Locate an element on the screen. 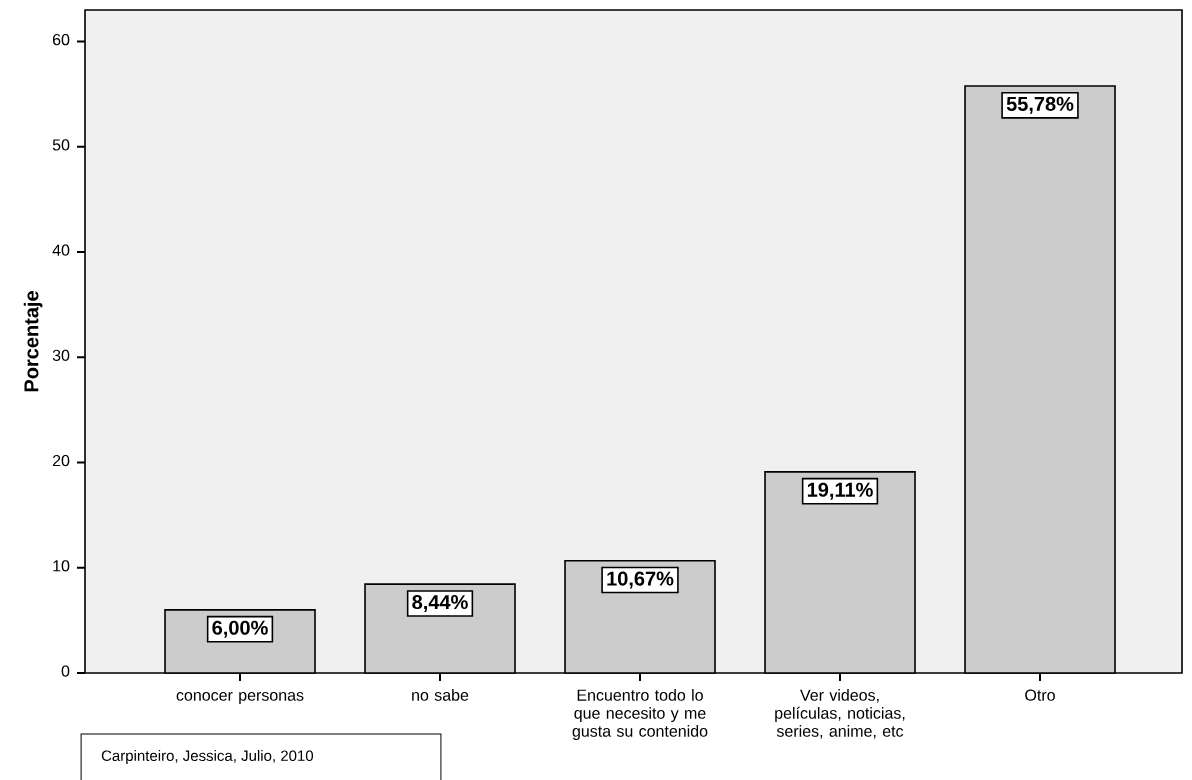 Image resolution: width=1192 pixels, height=780 pixels. data-label: 19,11% is located at coordinates (840, 491).